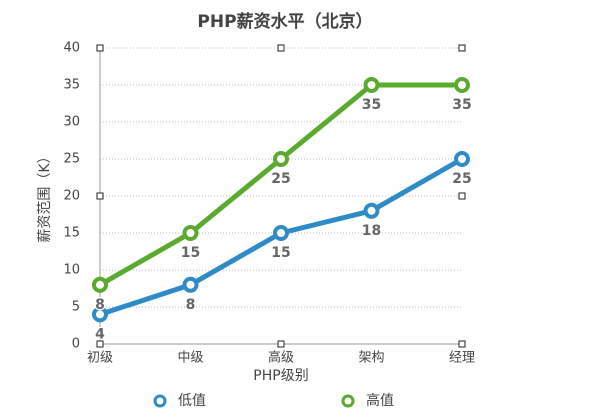 Image resolution: width=593 pixels, height=420 pixels. Describe the element at coordinates (462, 358) in the screenshot. I see `x-tick-label: 经理` at that location.